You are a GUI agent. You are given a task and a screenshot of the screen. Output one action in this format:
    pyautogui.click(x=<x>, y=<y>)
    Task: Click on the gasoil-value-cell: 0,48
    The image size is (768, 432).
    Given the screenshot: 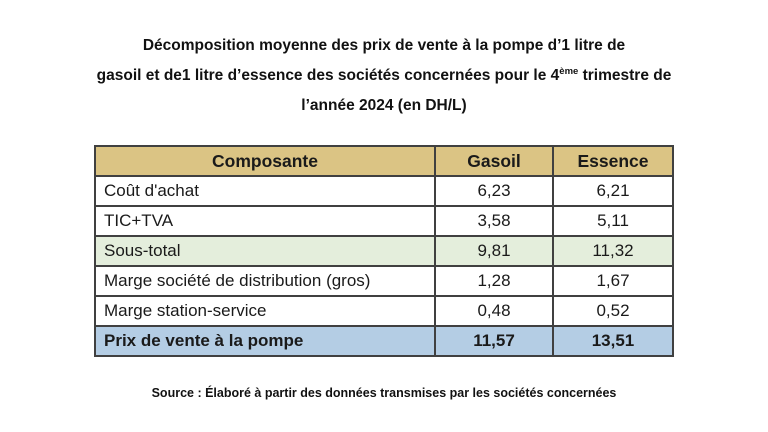 What is the action you would take?
    pyautogui.click(x=494, y=311)
    